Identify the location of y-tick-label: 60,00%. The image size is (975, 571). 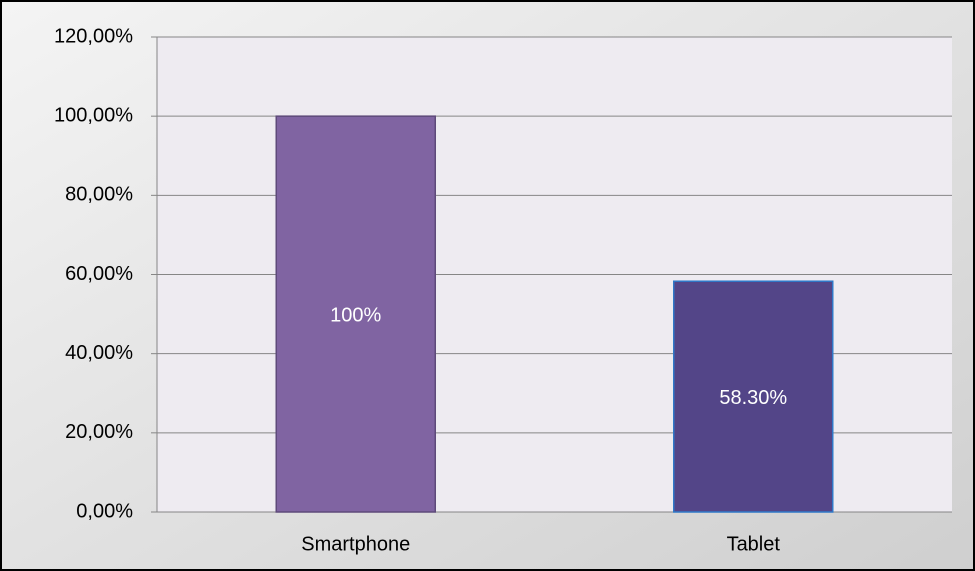
(99, 274).